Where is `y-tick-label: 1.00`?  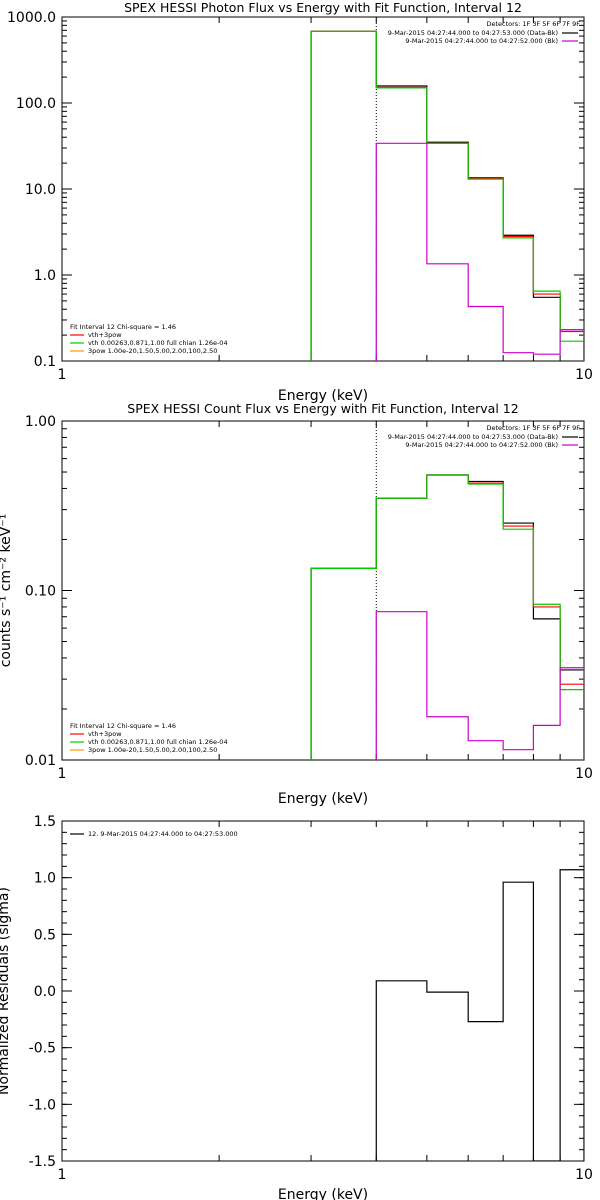 y-tick-label: 1.00 is located at coordinates (40, 422).